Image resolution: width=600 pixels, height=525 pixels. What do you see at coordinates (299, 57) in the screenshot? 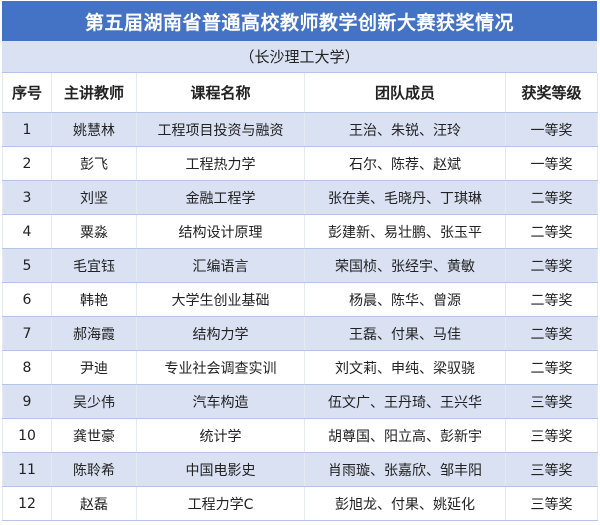
I see `table-subtitle: （长沙理工大学）` at bounding box center [299, 57].